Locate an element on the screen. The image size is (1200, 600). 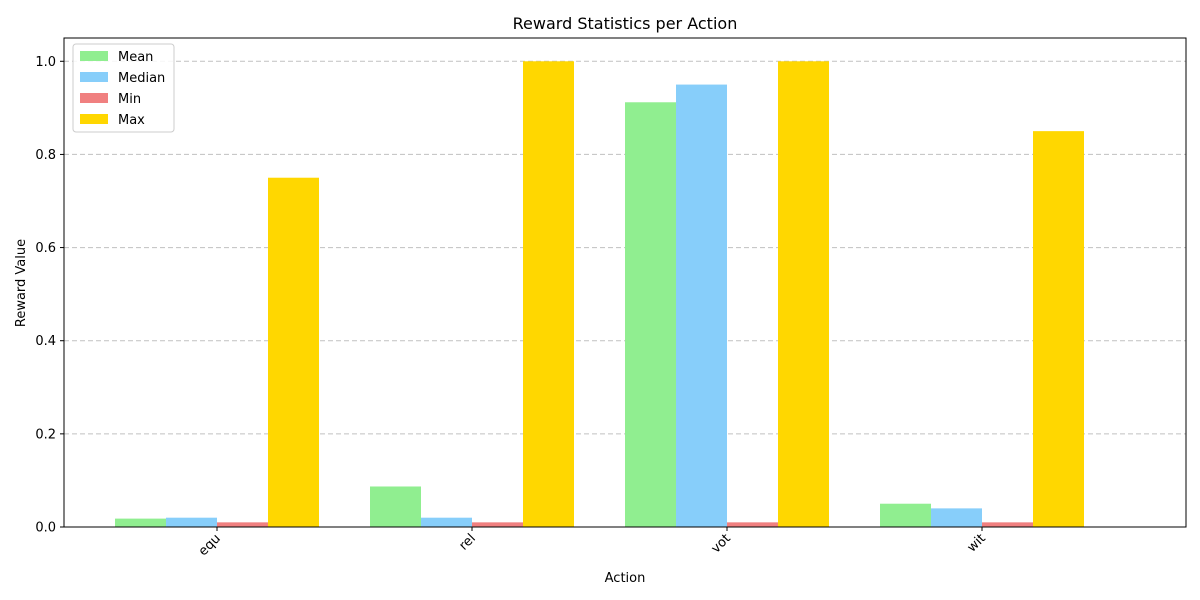
bar-mean-rel is located at coordinates (395, 506).